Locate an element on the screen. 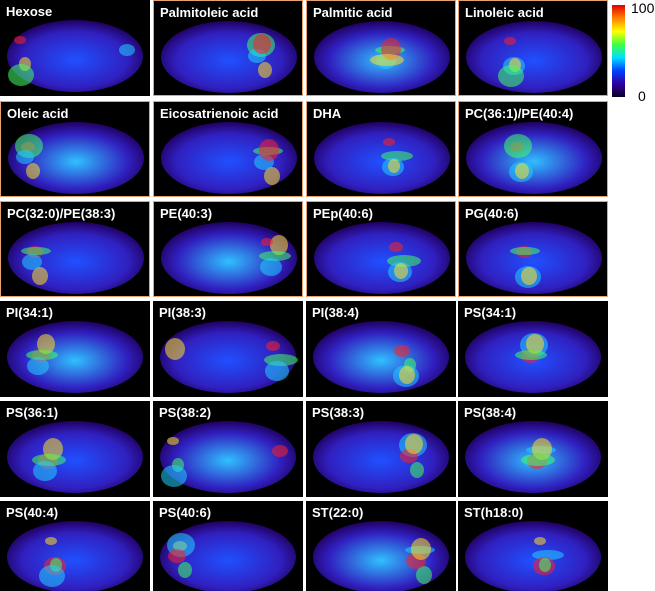  image-panel: Linoleic acid is located at coordinates (533, 48).